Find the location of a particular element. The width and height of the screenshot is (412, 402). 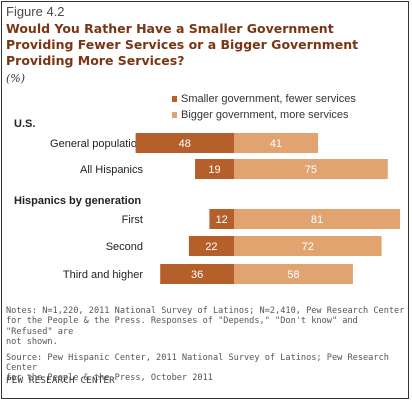

row-label: First is located at coordinates (132, 220).